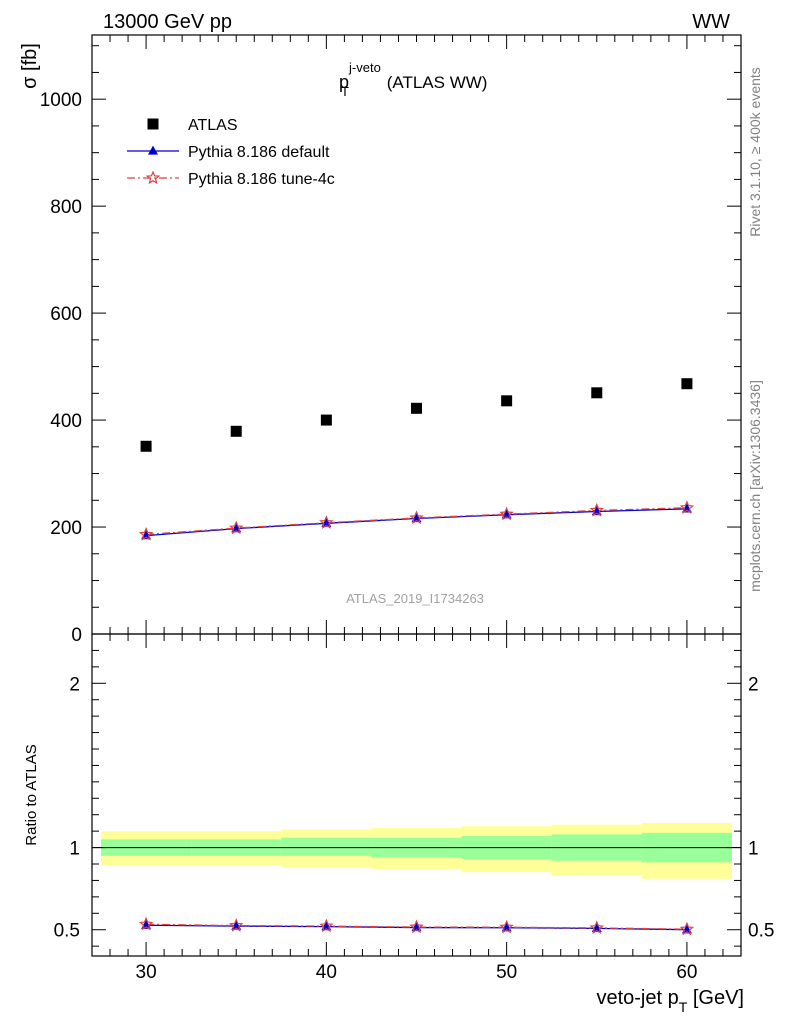 This screenshot has width=786, height=1024. Describe the element at coordinates (167, 22) in the screenshot. I see `energy-label: 13000 GeV pp` at that location.